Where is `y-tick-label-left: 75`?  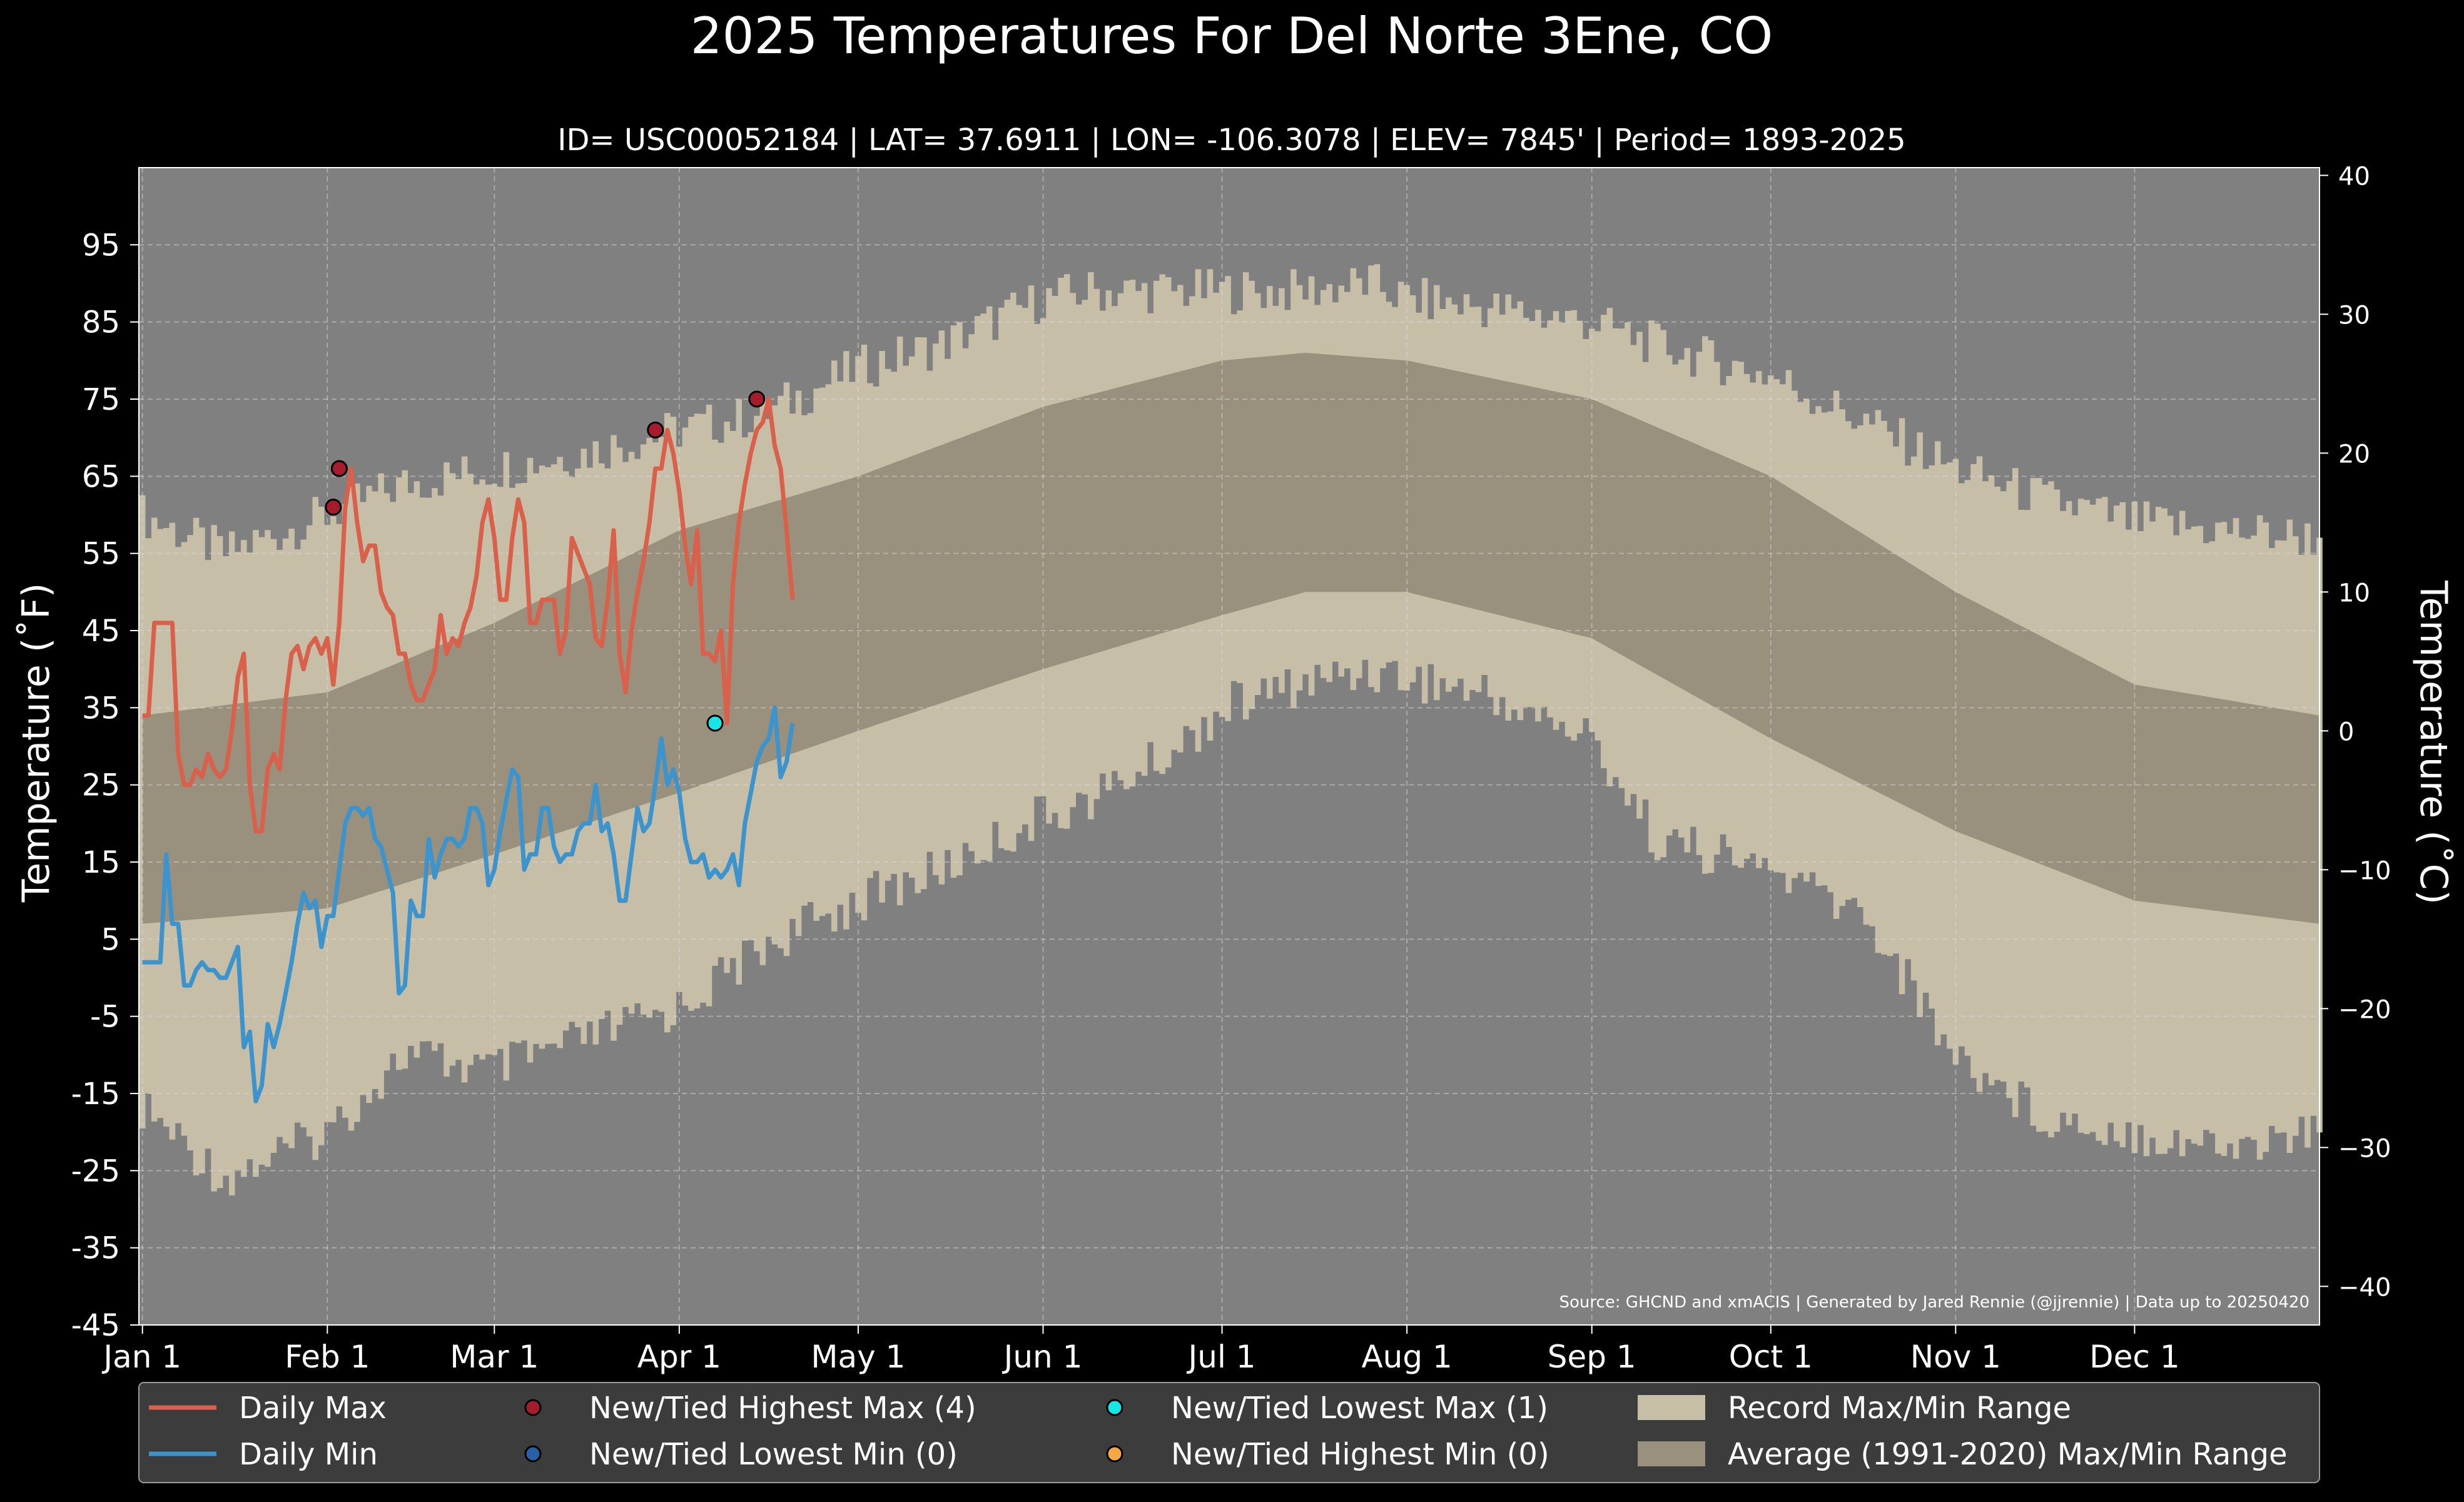
y-tick-label-left: 75 is located at coordinates (101, 399).